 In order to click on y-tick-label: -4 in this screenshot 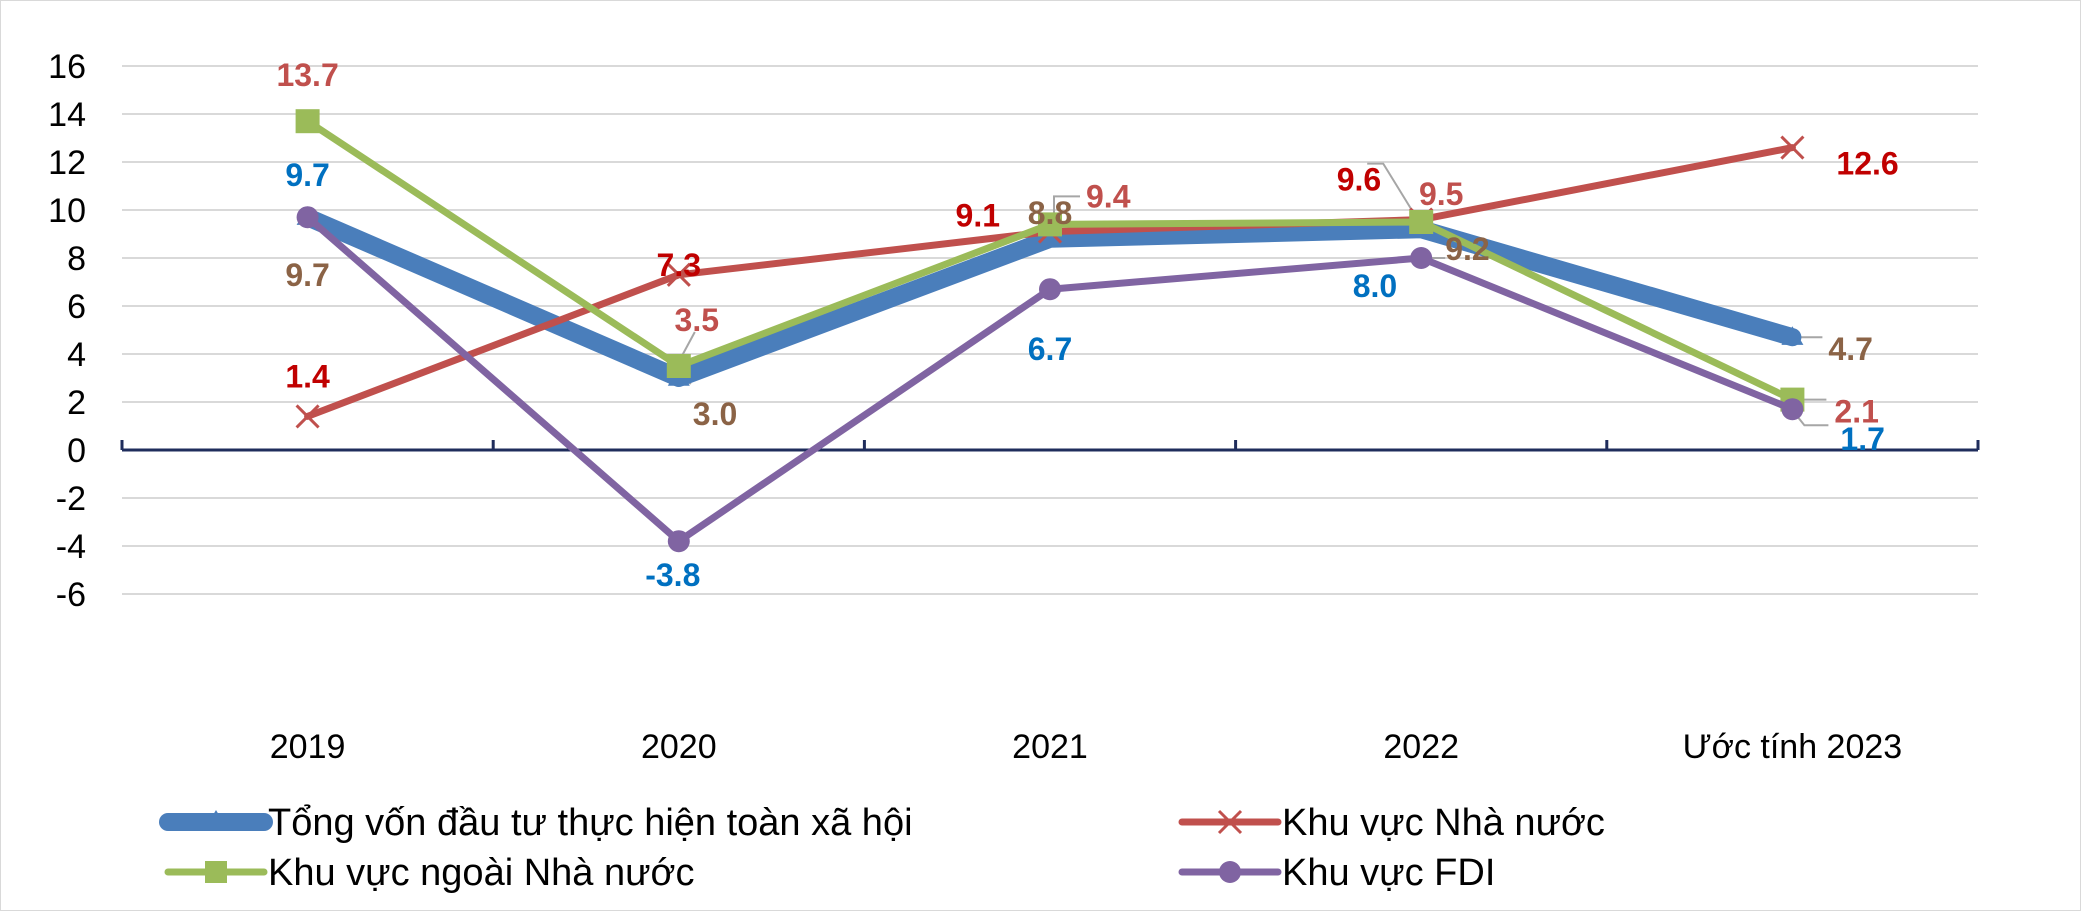, I will do `click(71, 547)`.